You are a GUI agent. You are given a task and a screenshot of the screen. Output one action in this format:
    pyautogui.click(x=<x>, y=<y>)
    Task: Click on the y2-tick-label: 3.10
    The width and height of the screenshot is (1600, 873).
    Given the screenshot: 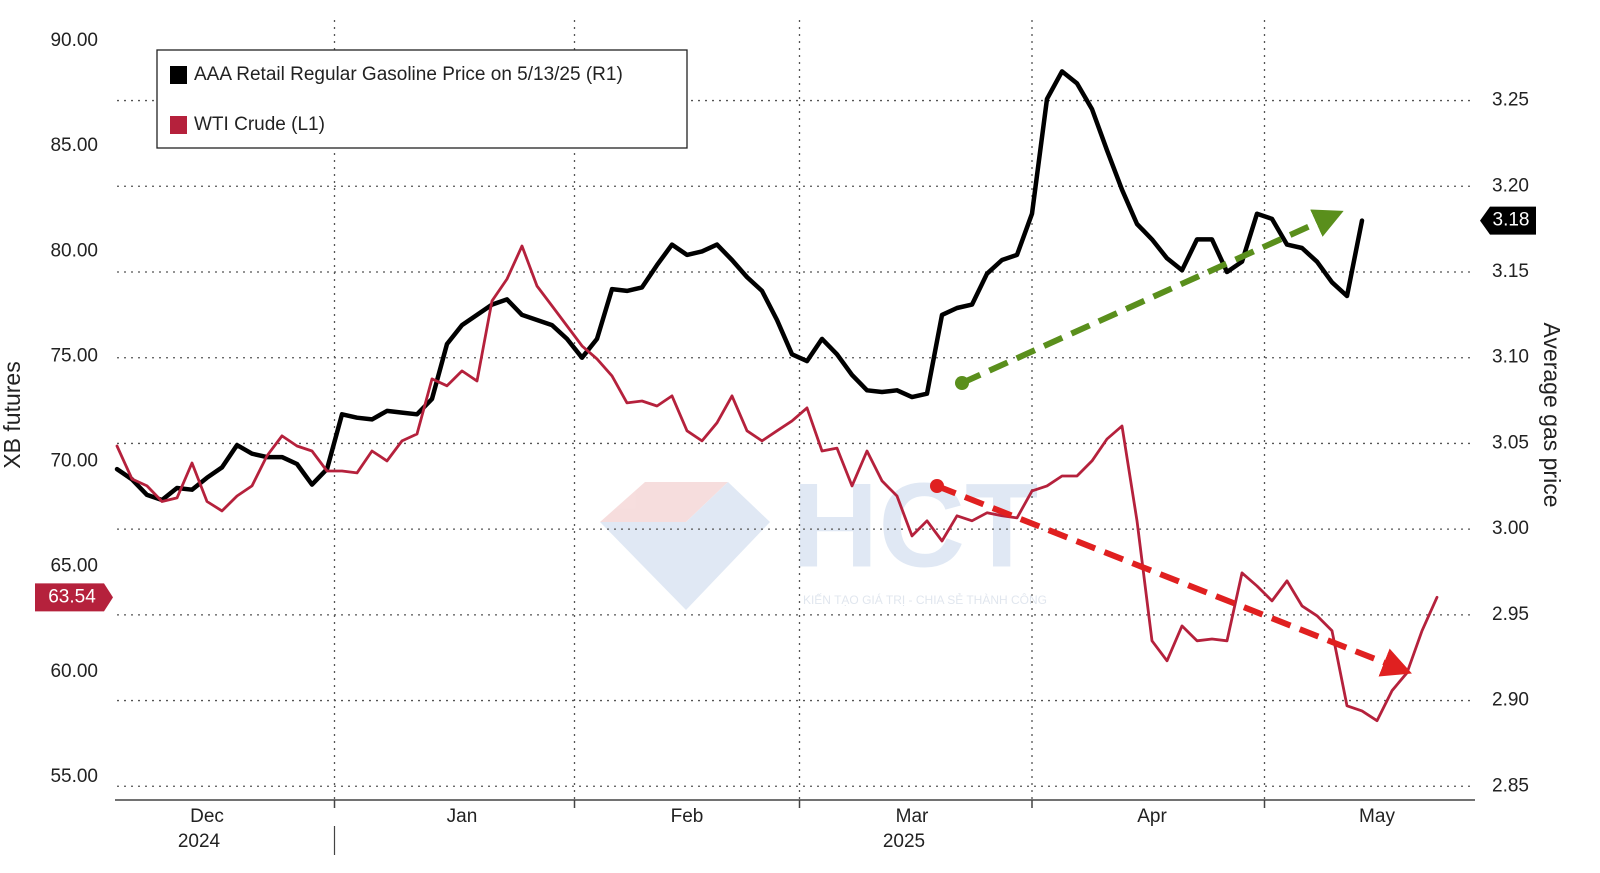 What is the action you would take?
    pyautogui.click(x=1510, y=357)
    